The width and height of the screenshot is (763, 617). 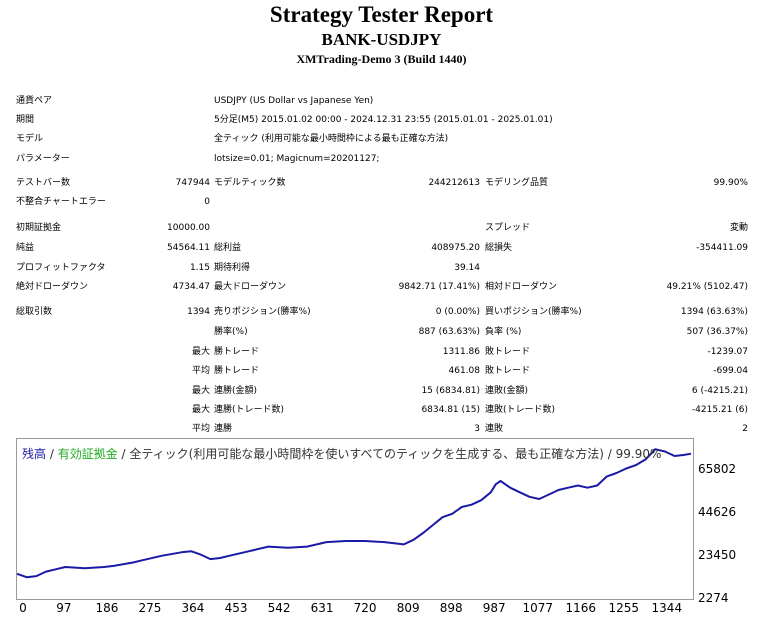 I want to click on x-tick-label: 809, so click(x=408, y=608).